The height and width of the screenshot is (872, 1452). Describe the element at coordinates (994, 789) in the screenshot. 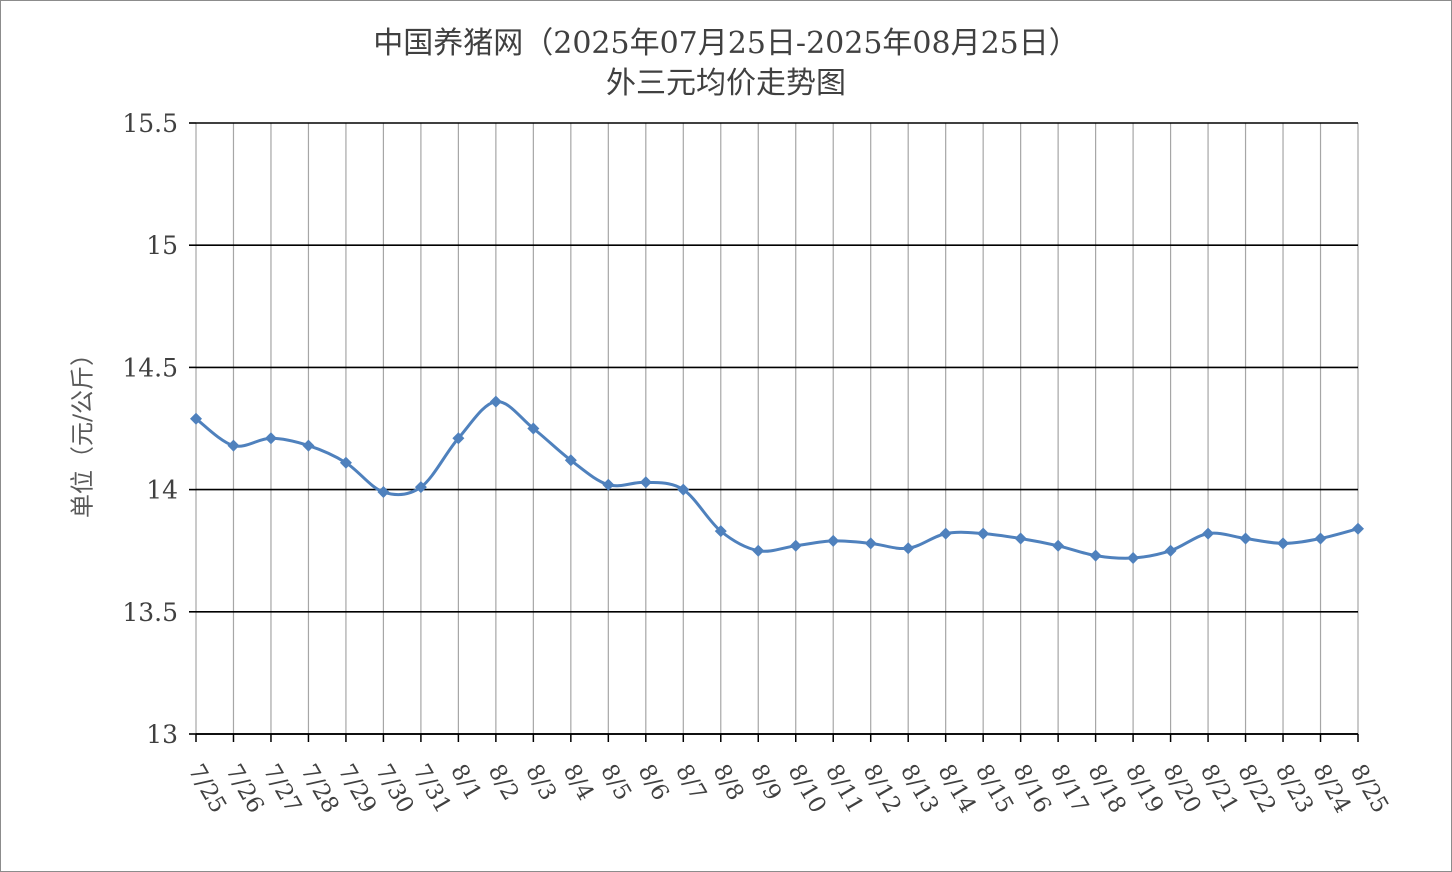

I see `x-tick-label: 8/15` at that location.